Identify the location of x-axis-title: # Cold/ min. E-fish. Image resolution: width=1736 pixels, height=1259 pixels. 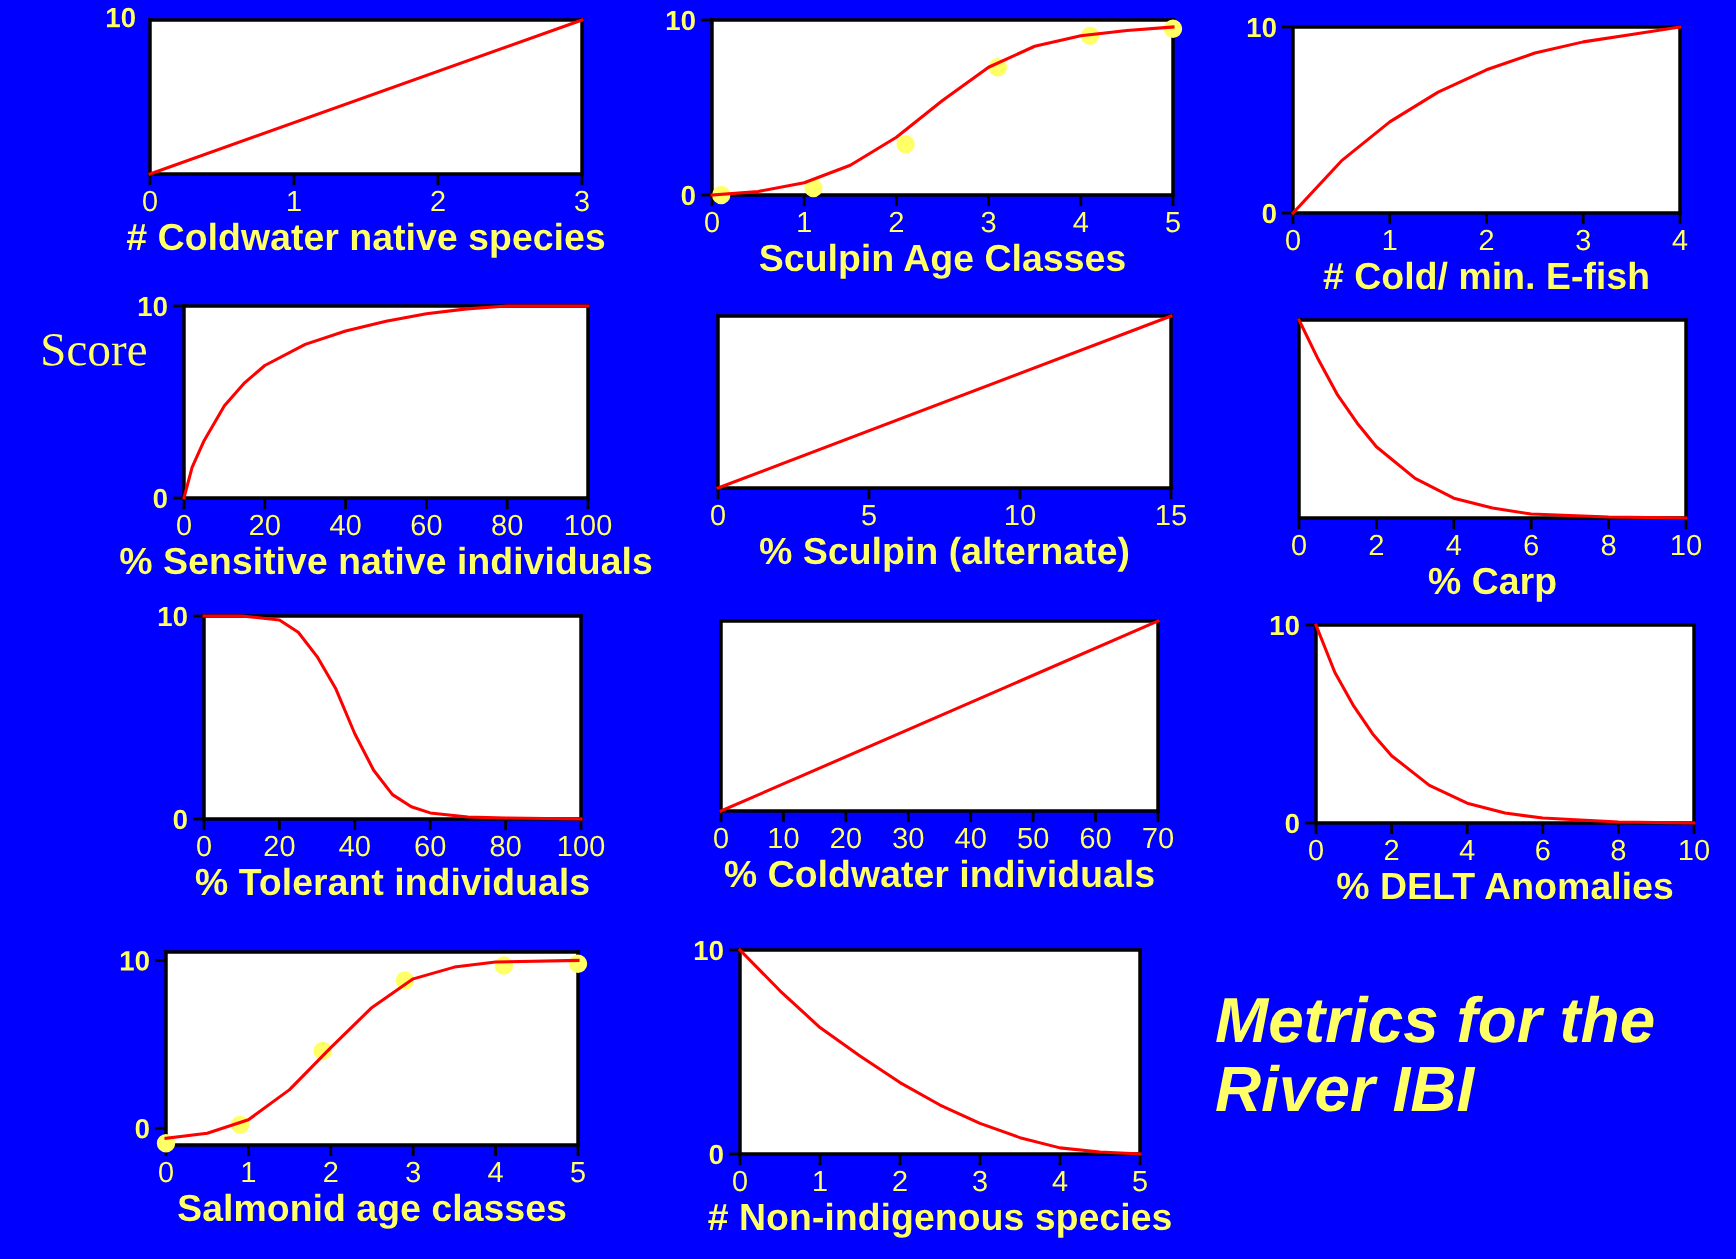
(1485, 275).